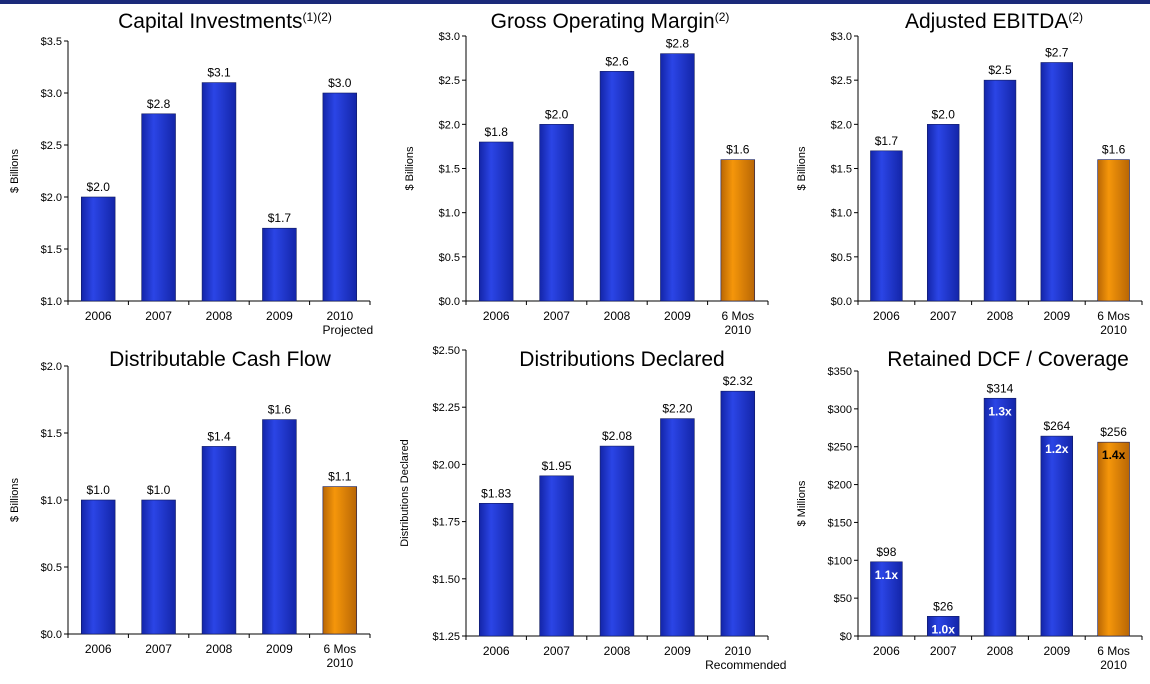  Describe the element at coordinates (1000, 70) in the screenshot. I see `data-label: $2.5` at that location.